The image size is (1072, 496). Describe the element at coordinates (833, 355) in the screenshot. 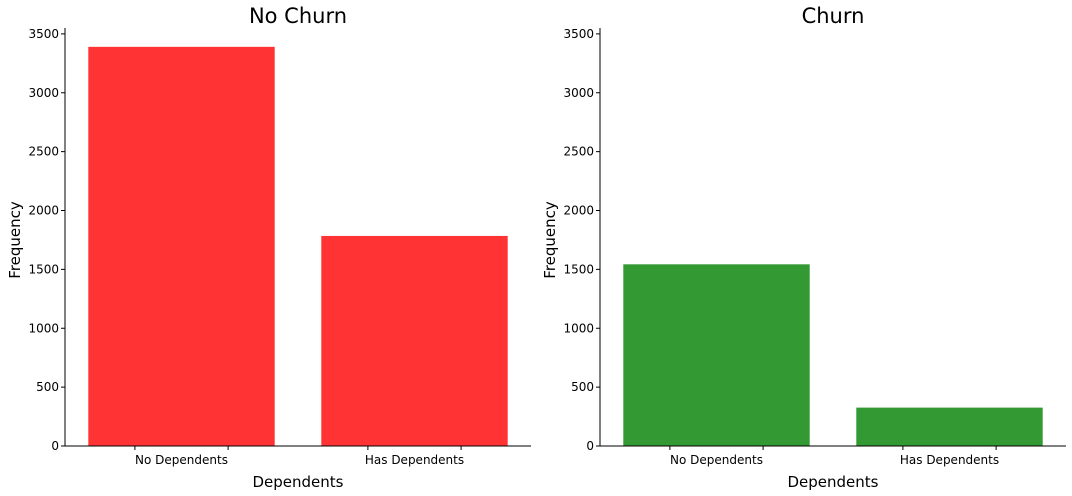

I see `bars` at that location.